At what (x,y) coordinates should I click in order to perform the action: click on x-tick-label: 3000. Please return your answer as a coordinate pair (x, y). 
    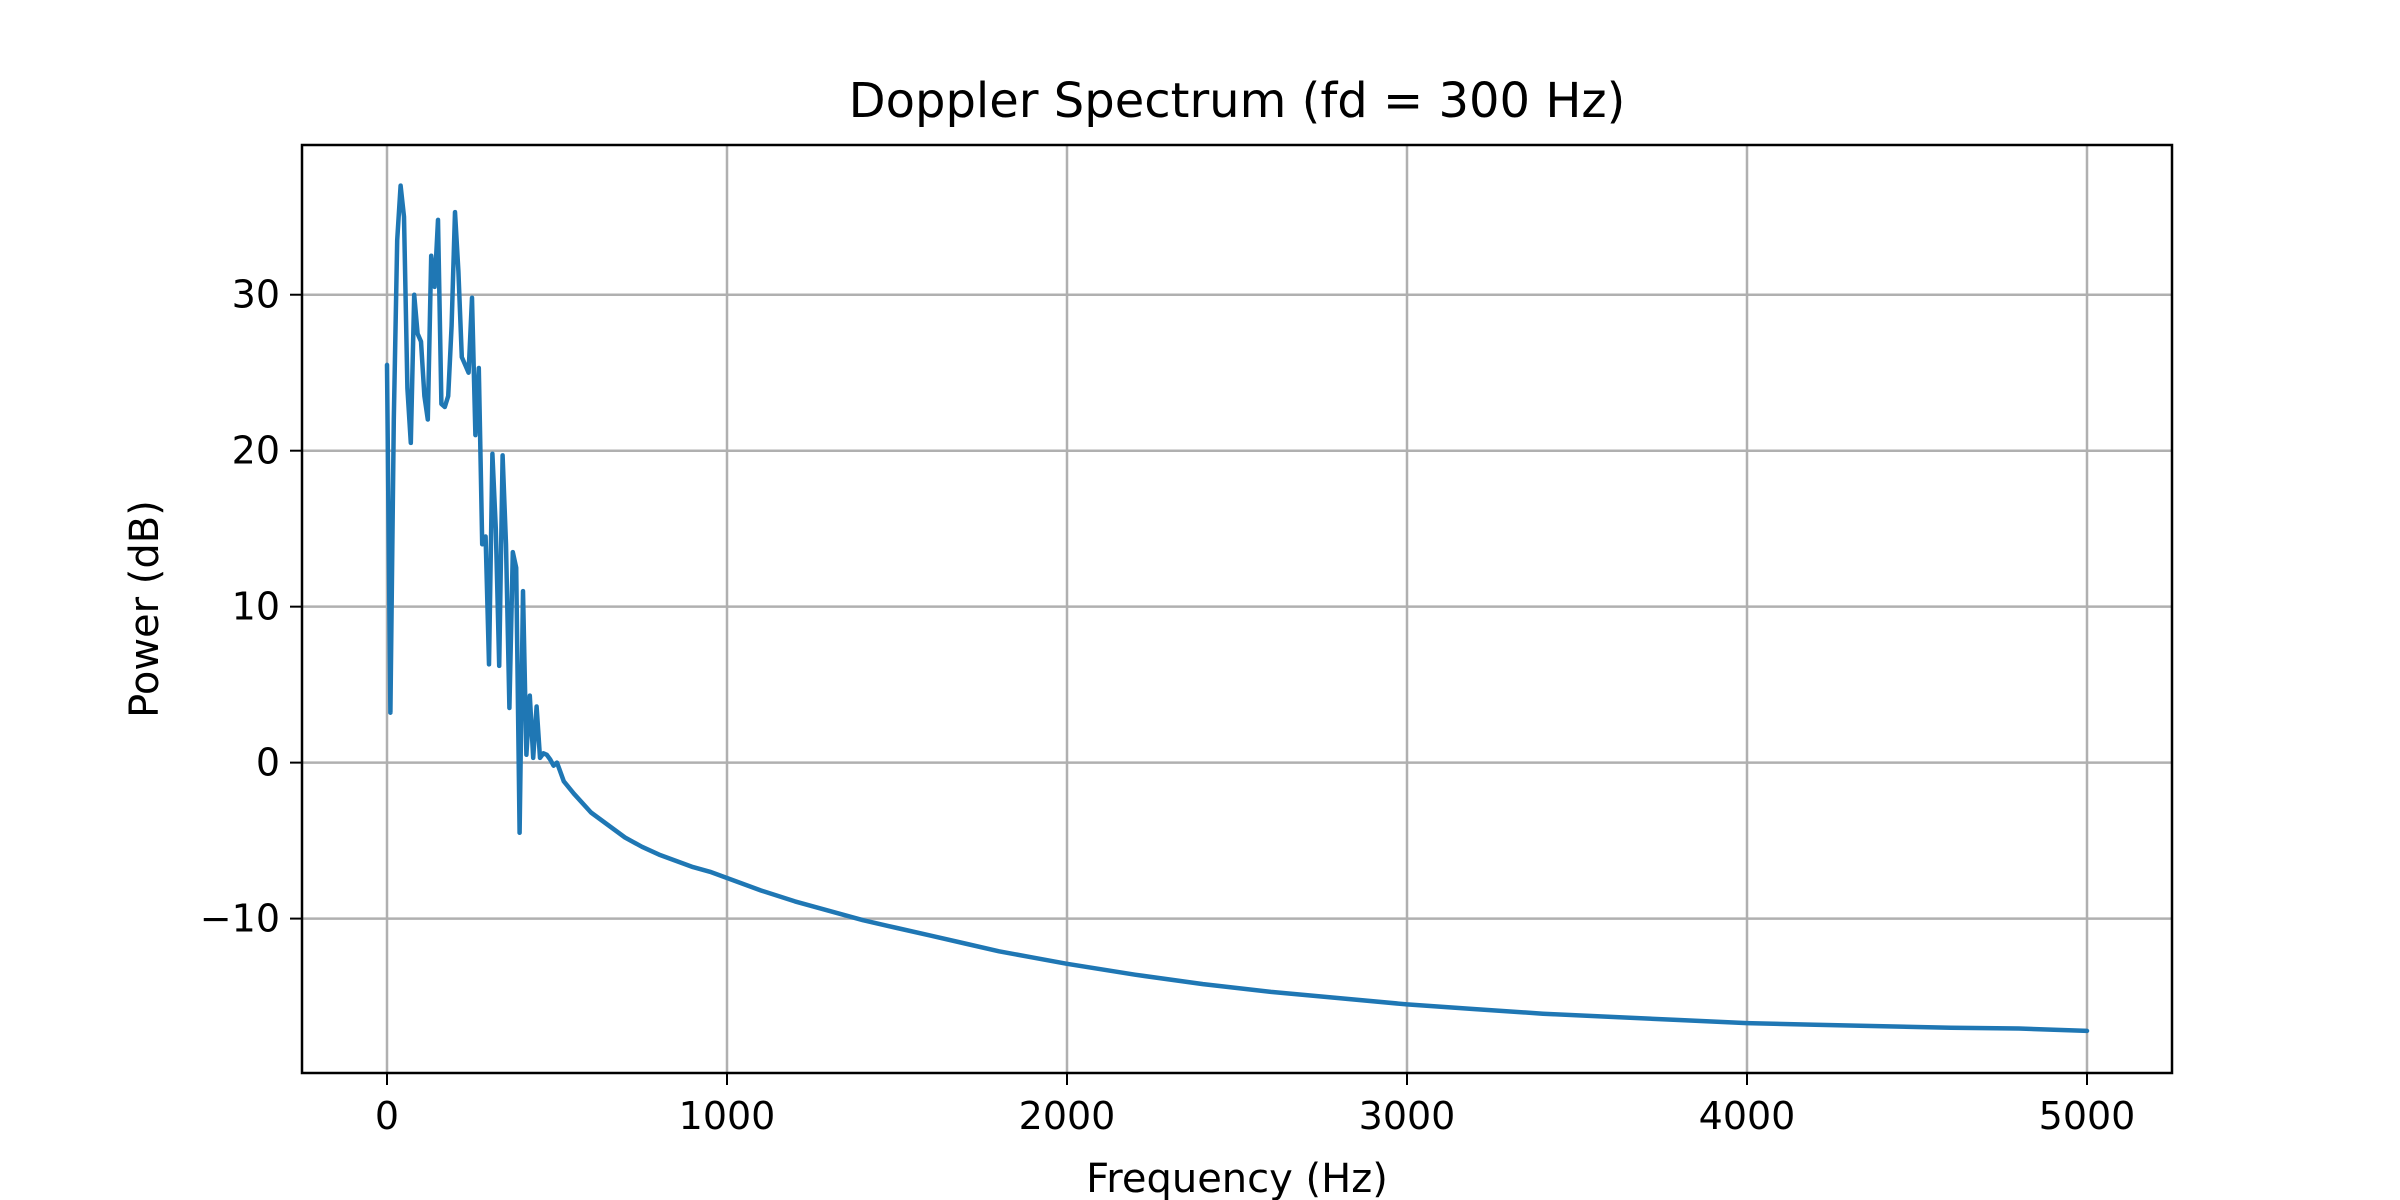
    Looking at the image, I should click on (1407, 1116).